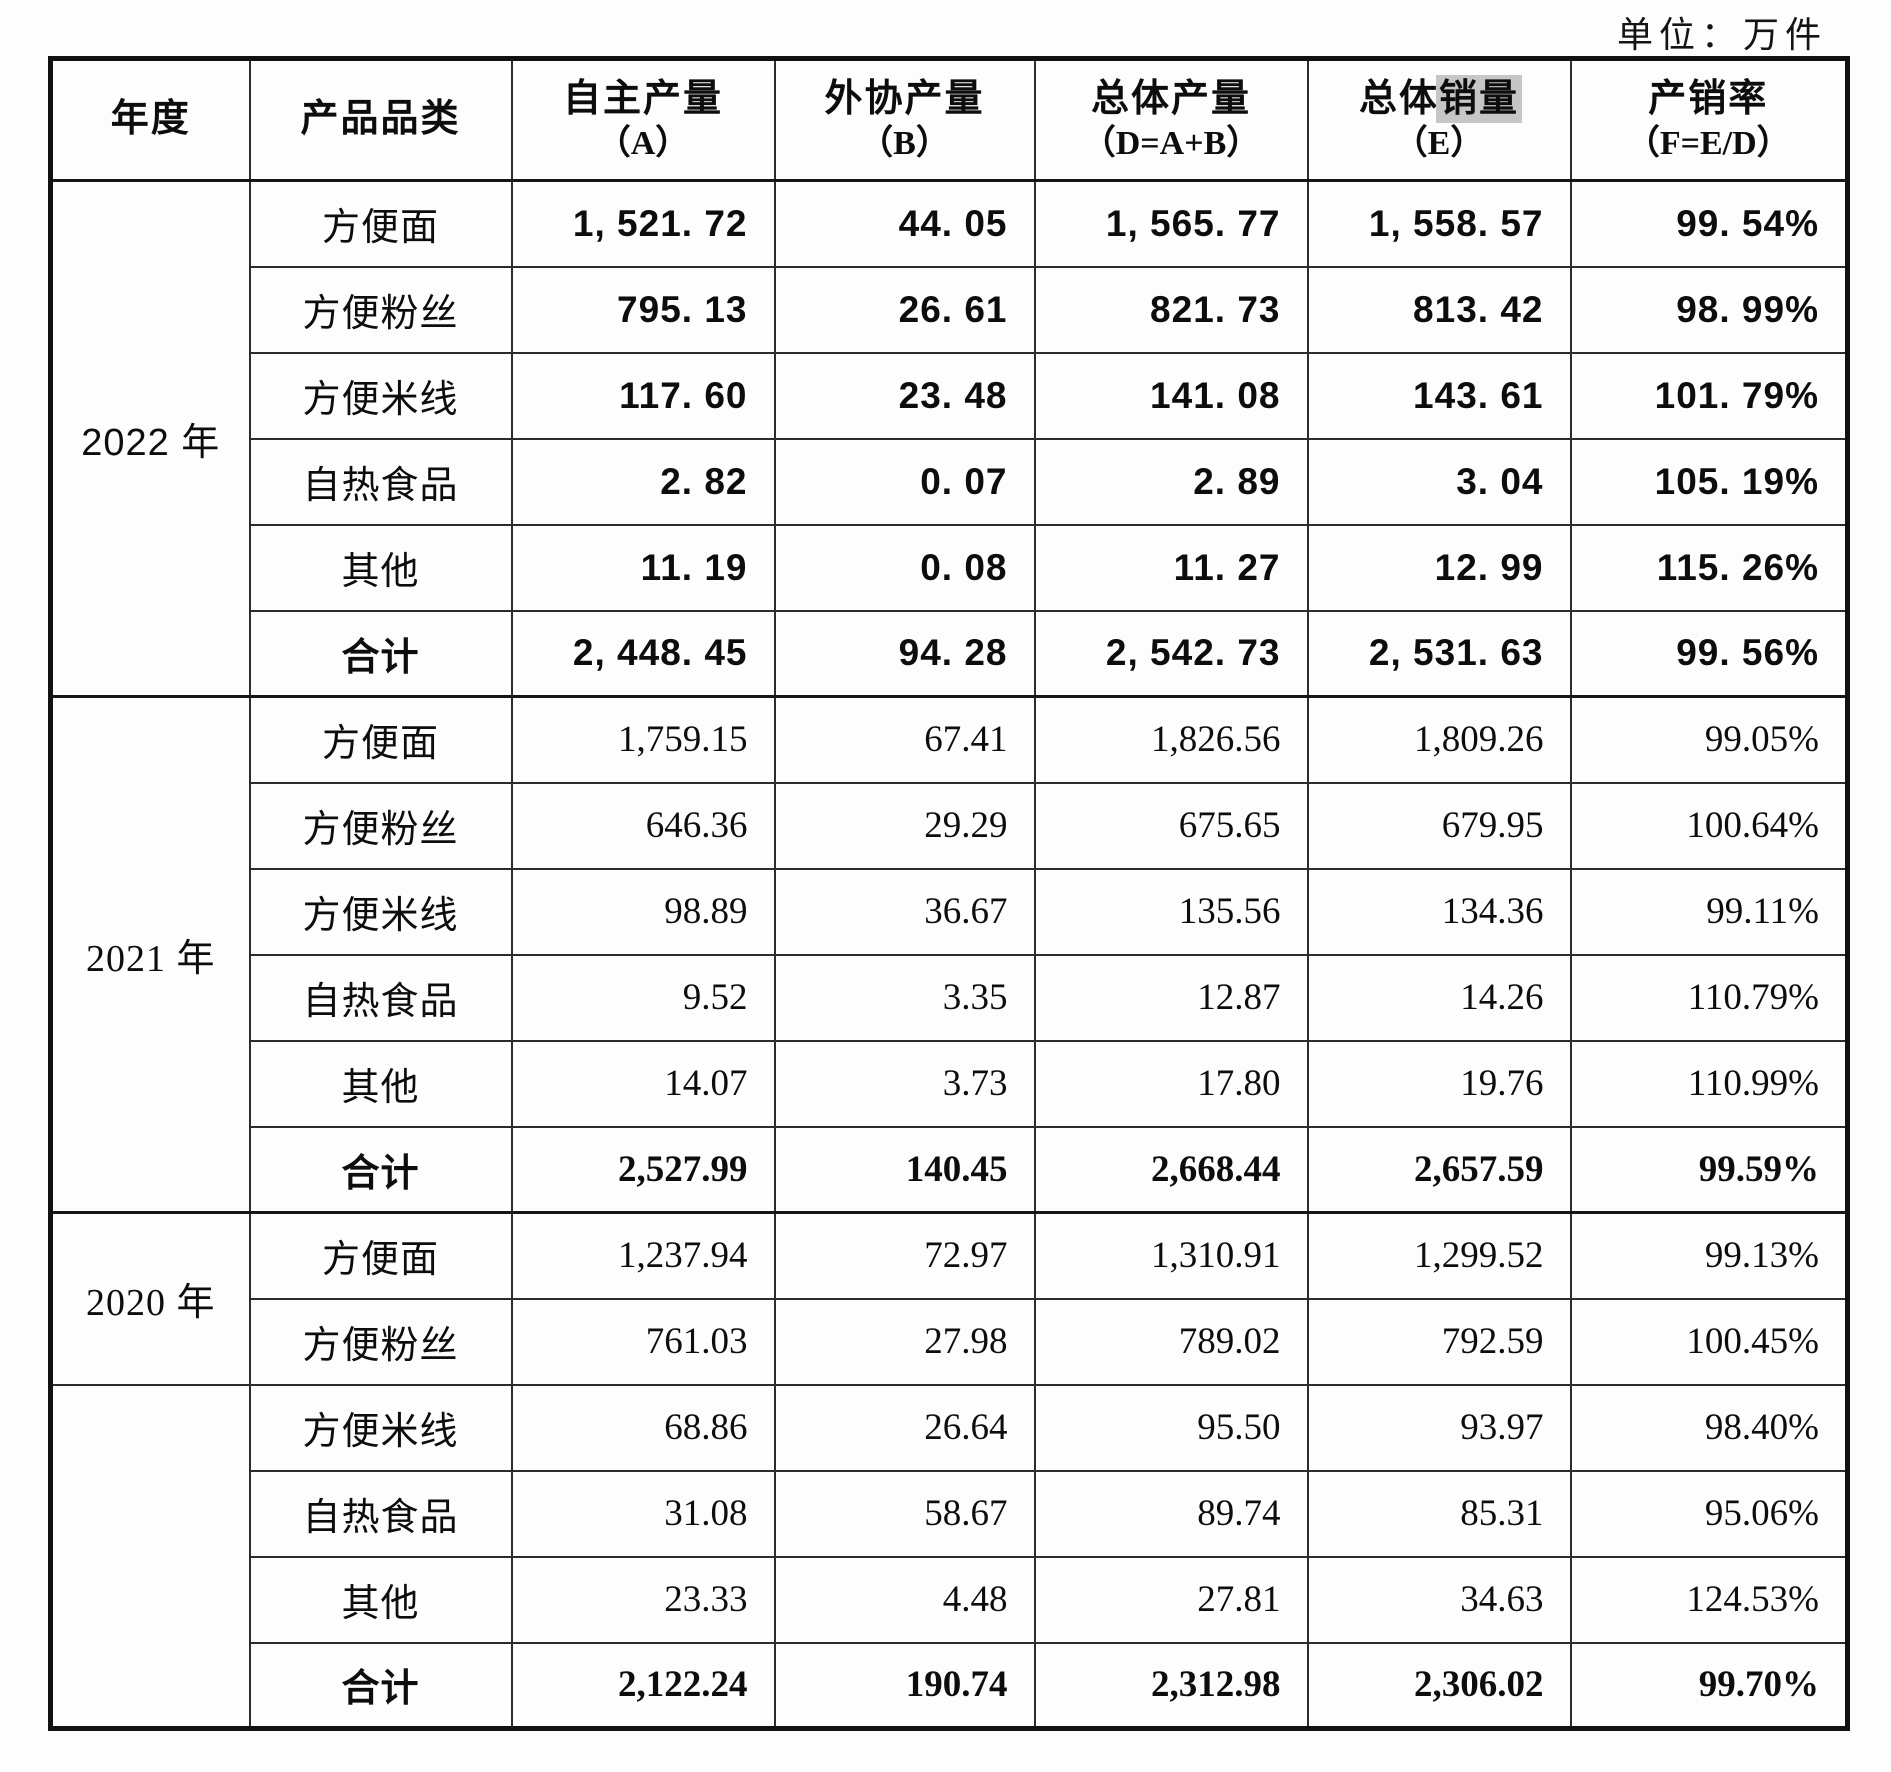 Image resolution: width=1891 pixels, height=1772 pixels. What do you see at coordinates (1709, 119) in the screenshot?
I see `header-ratio: 产销率 （F=E/D）` at bounding box center [1709, 119].